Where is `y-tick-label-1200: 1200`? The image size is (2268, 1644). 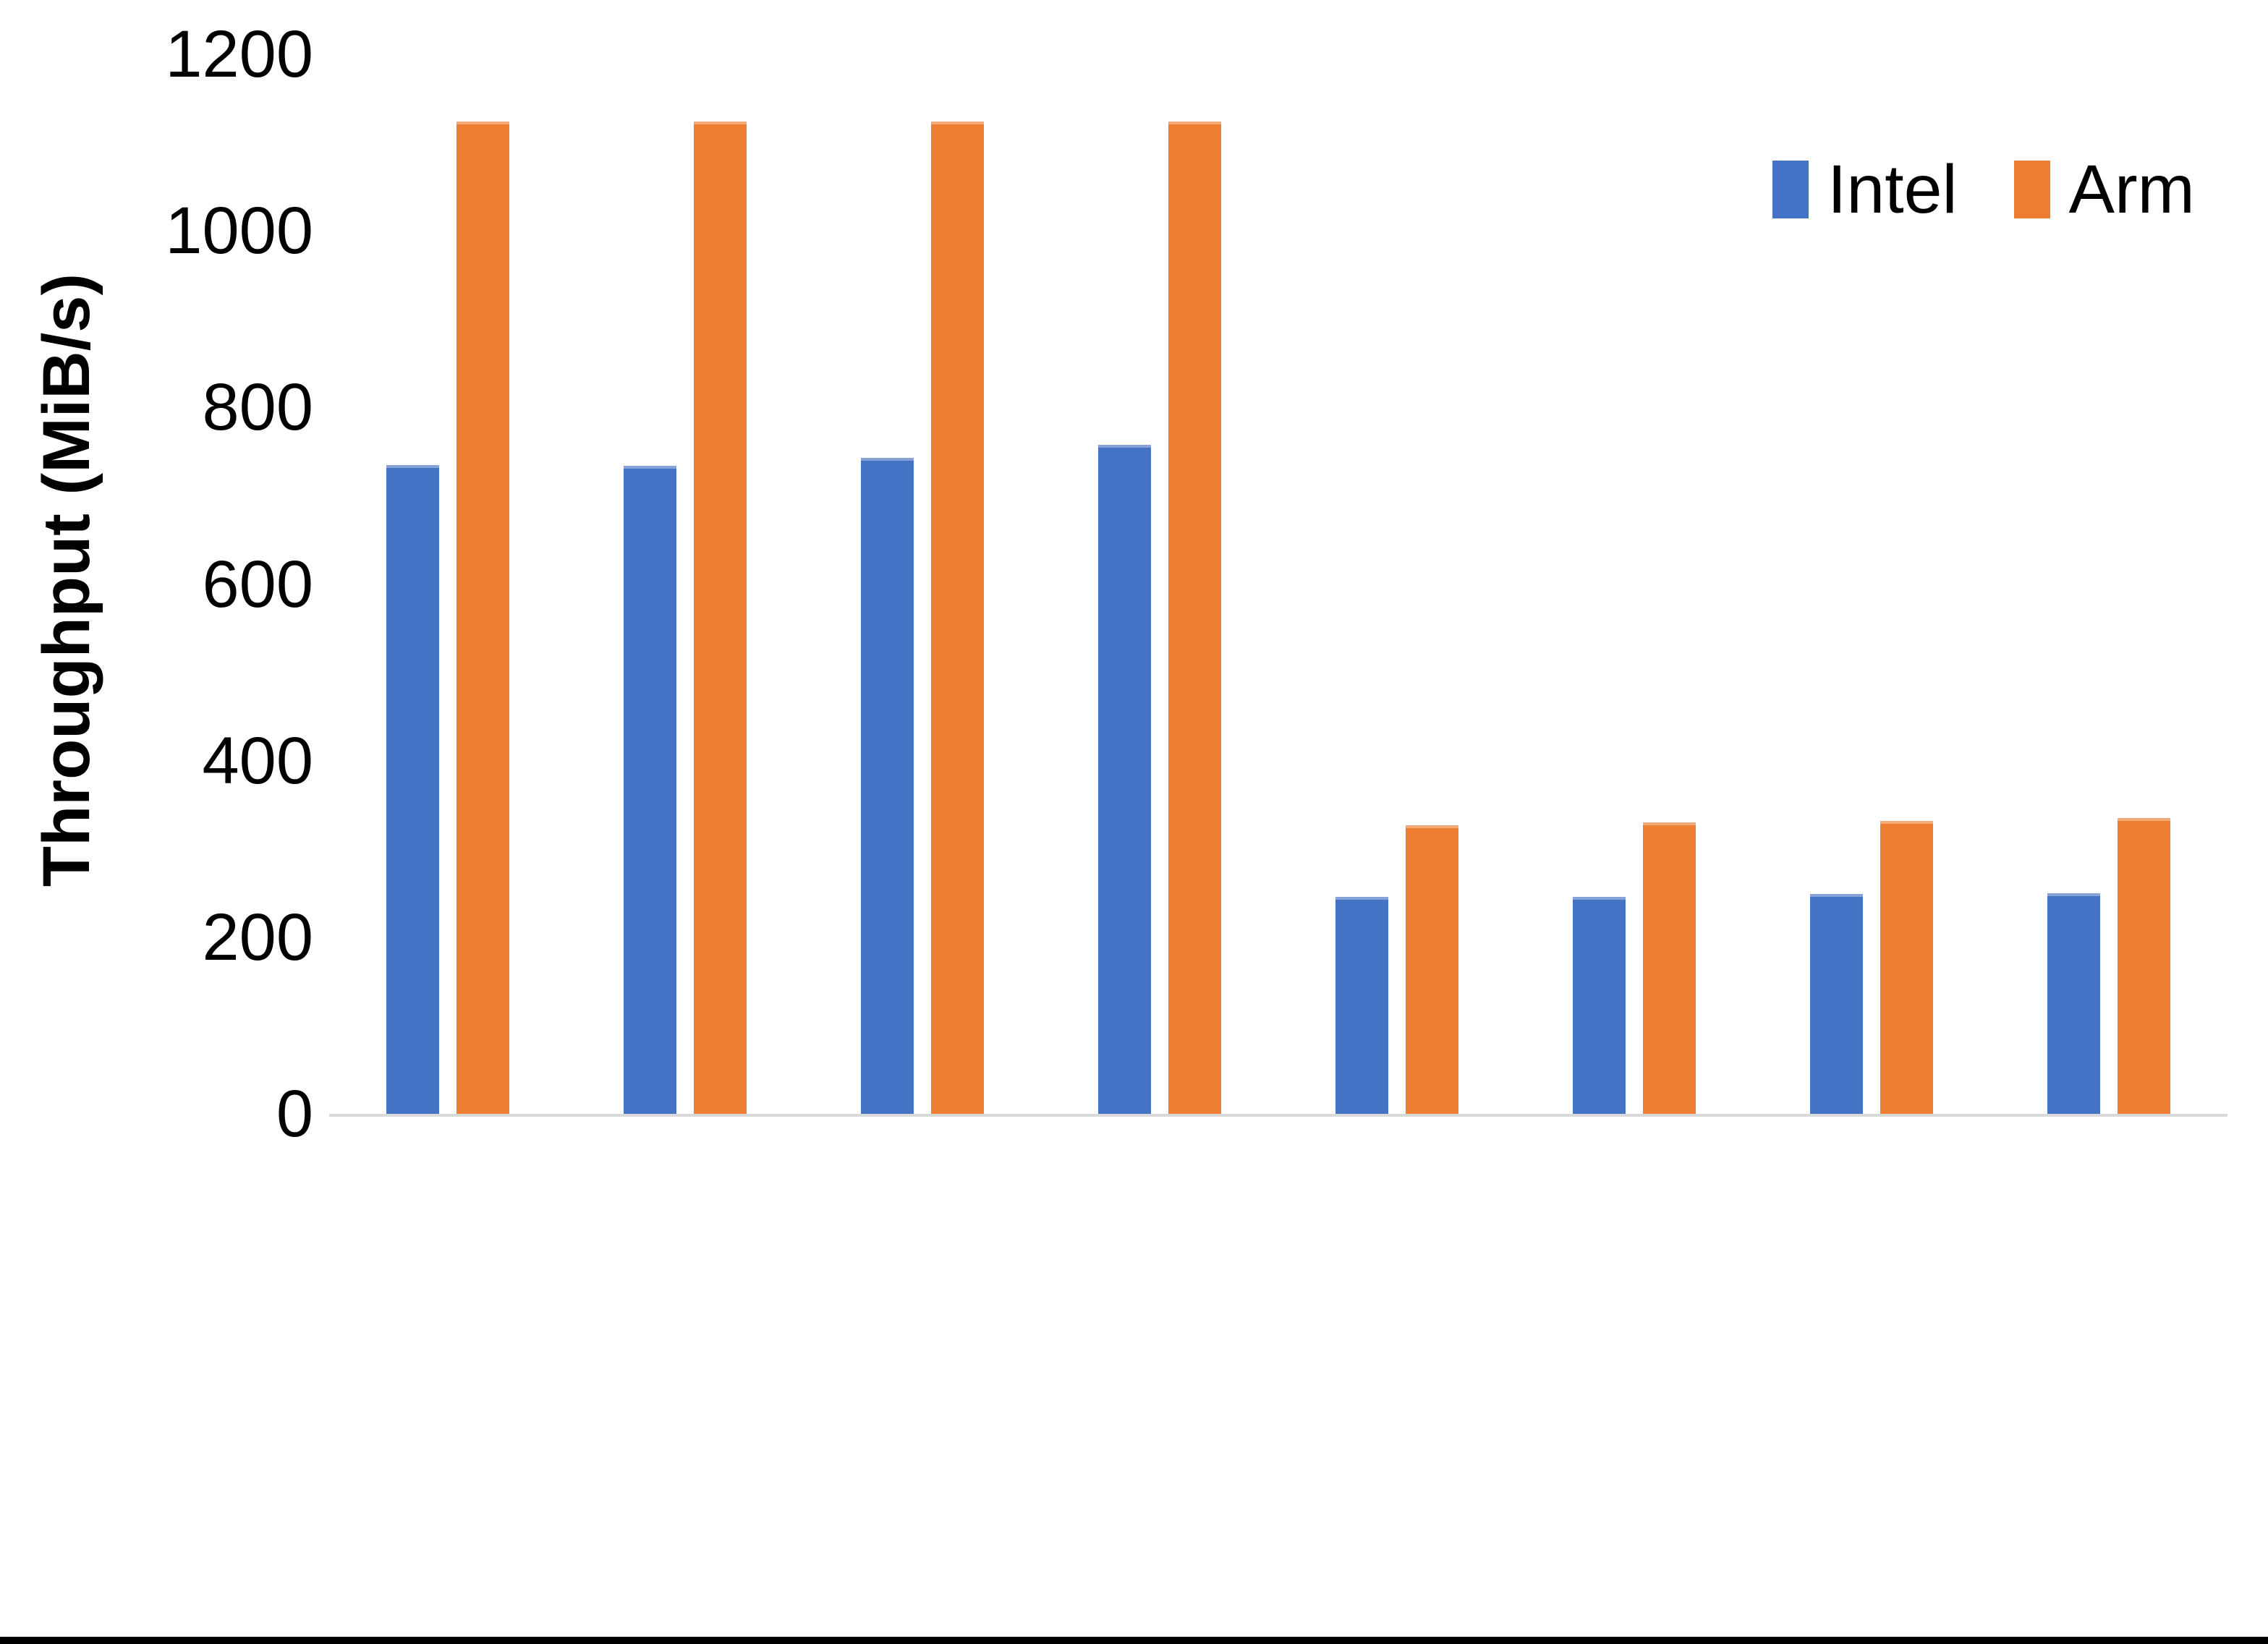
y-tick-label-1200: 1200 is located at coordinates (239, 54).